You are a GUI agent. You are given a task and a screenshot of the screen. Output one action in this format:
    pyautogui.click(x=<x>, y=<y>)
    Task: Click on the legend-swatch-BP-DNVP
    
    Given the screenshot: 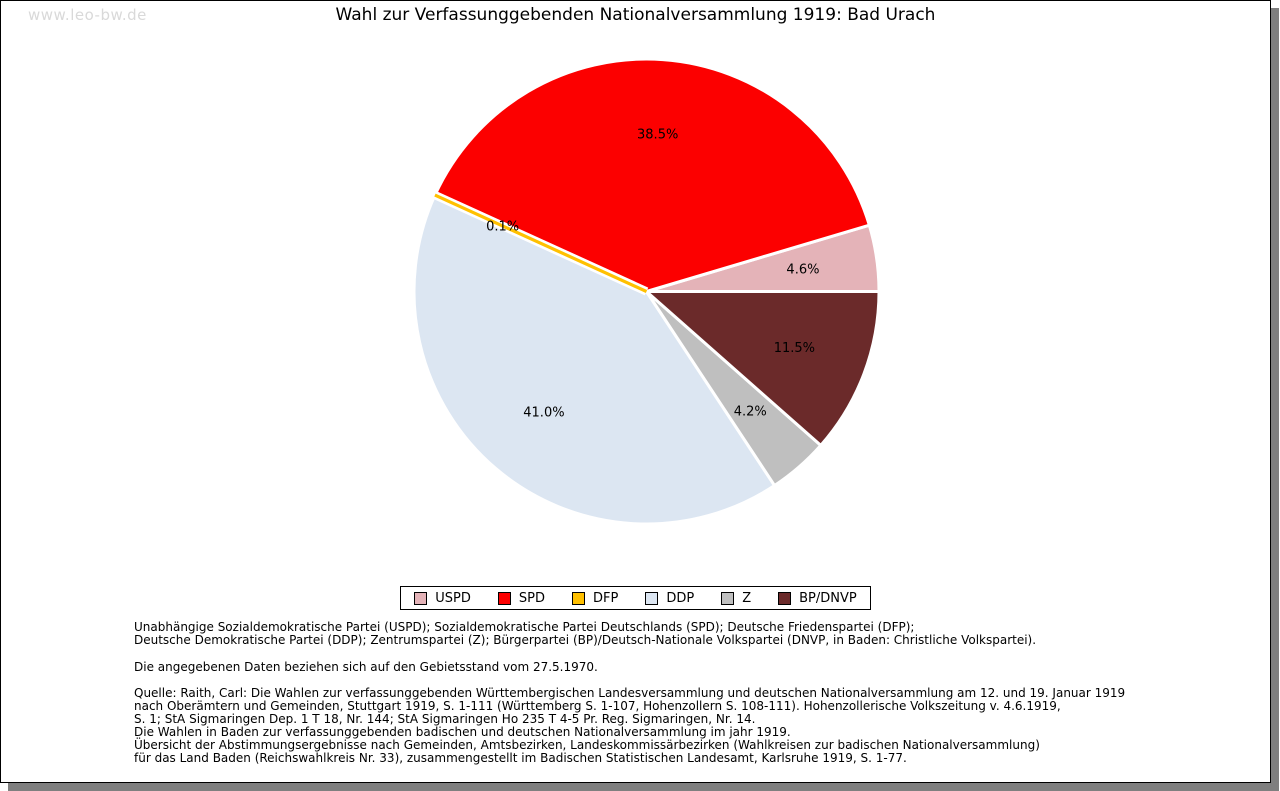 What is the action you would take?
    pyautogui.click(x=785, y=598)
    